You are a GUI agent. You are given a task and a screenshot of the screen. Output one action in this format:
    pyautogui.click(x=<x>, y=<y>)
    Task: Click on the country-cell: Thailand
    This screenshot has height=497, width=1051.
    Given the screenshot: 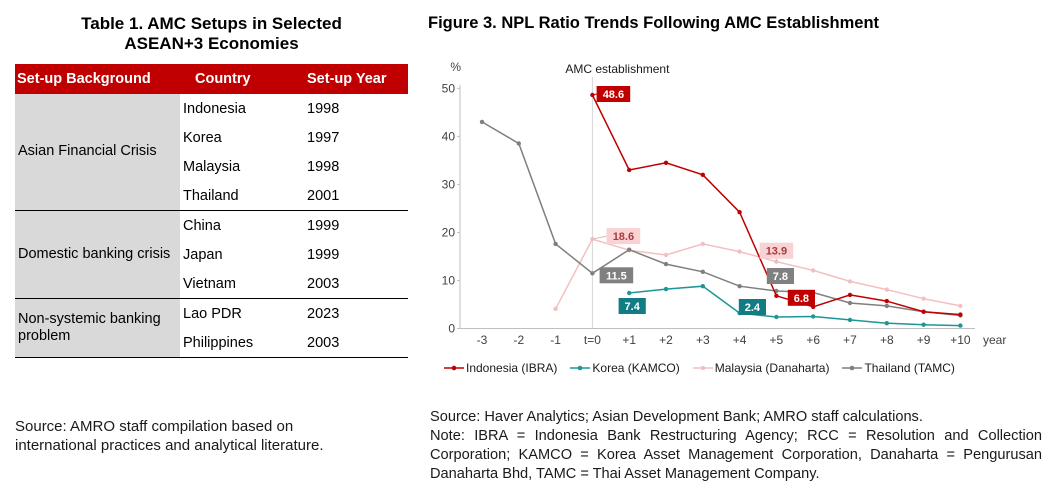 What is the action you would take?
    pyautogui.click(x=211, y=195)
    